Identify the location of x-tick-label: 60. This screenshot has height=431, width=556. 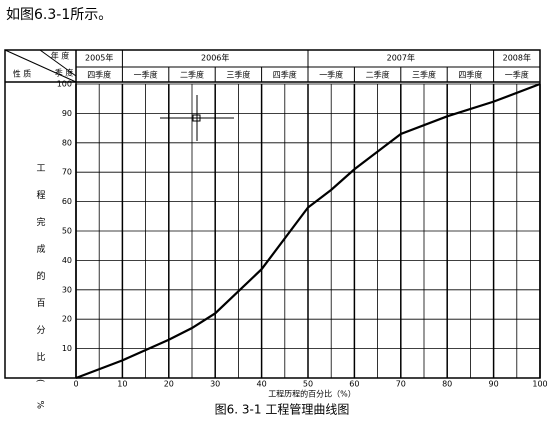
(354, 384).